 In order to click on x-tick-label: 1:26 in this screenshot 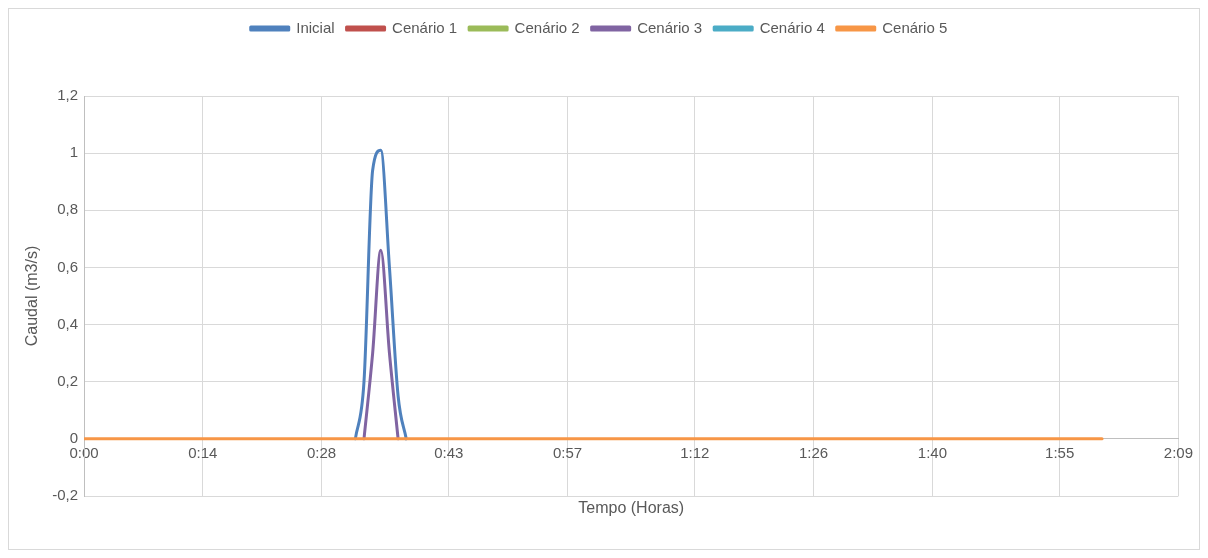, I will do `click(814, 452)`.